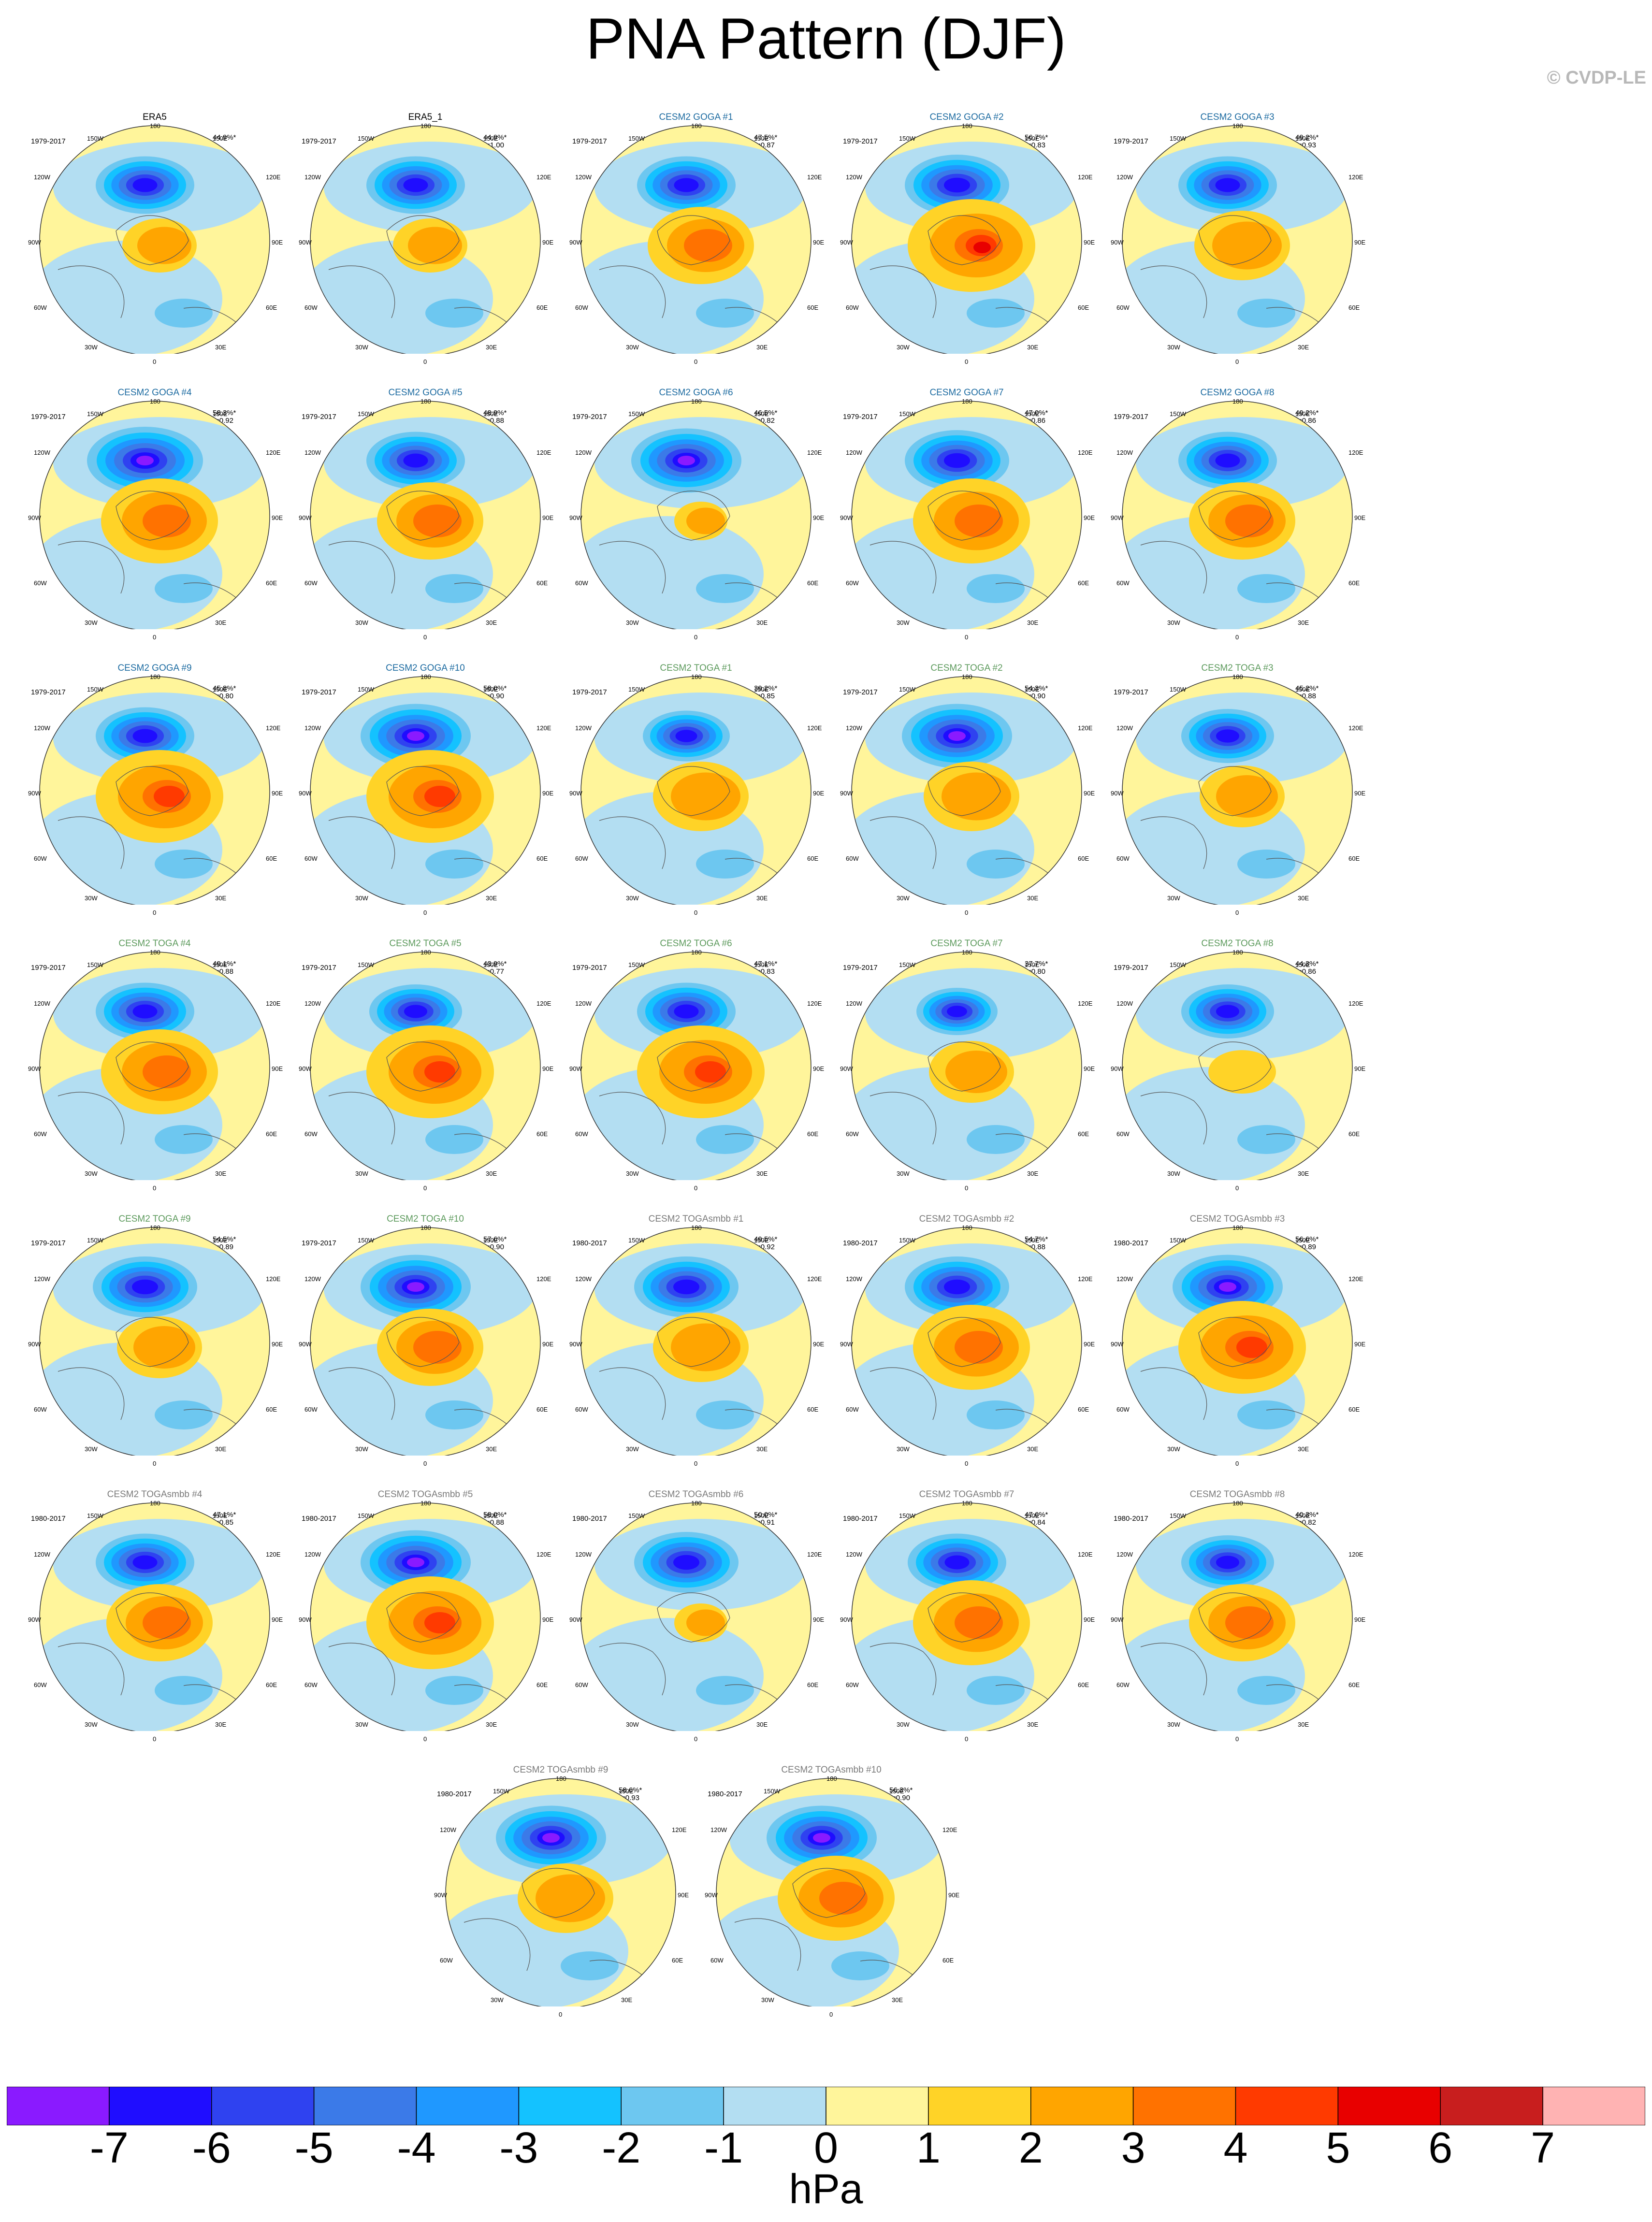  Describe the element at coordinates (967, 1463) in the screenshot. I see `longitude-label: 0` at that location.